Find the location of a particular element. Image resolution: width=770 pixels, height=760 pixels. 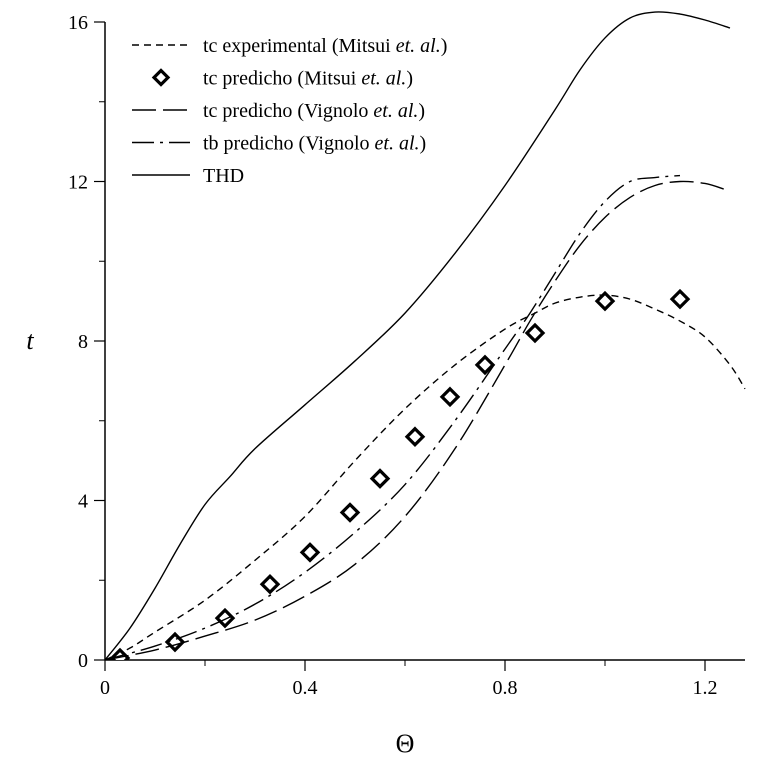

legend-label: tc predicho (Vignolo et. al.) is located at coordinates (314, 111).